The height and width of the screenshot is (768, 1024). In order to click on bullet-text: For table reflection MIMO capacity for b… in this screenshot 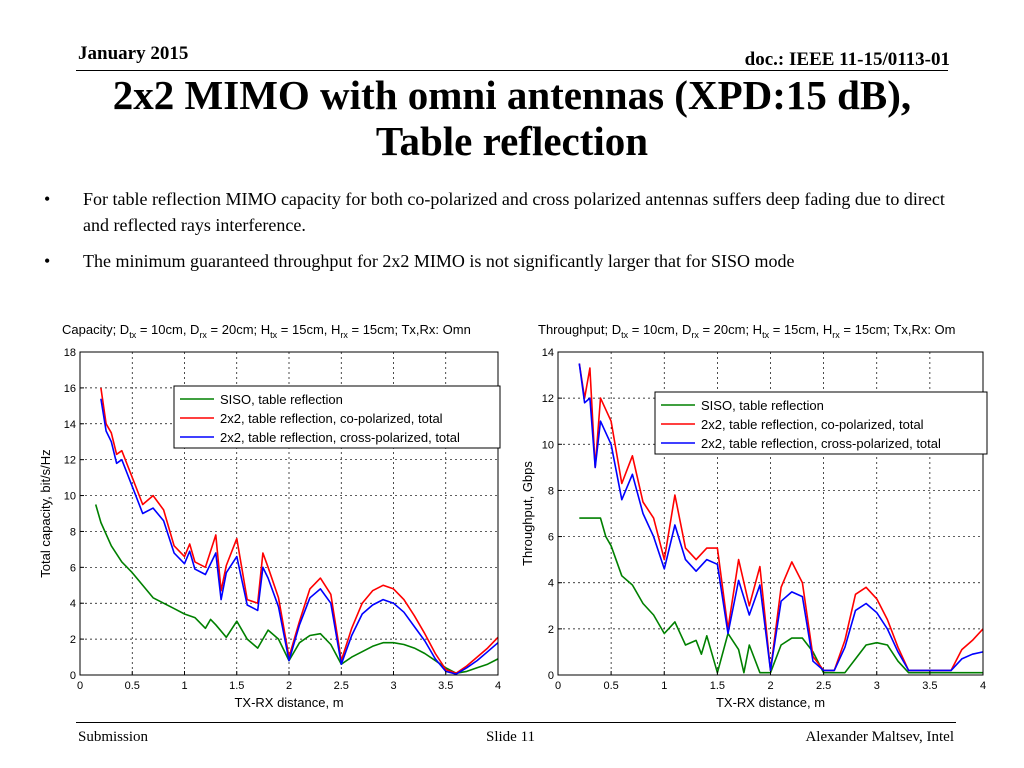, I will do `click(514, 212)`.